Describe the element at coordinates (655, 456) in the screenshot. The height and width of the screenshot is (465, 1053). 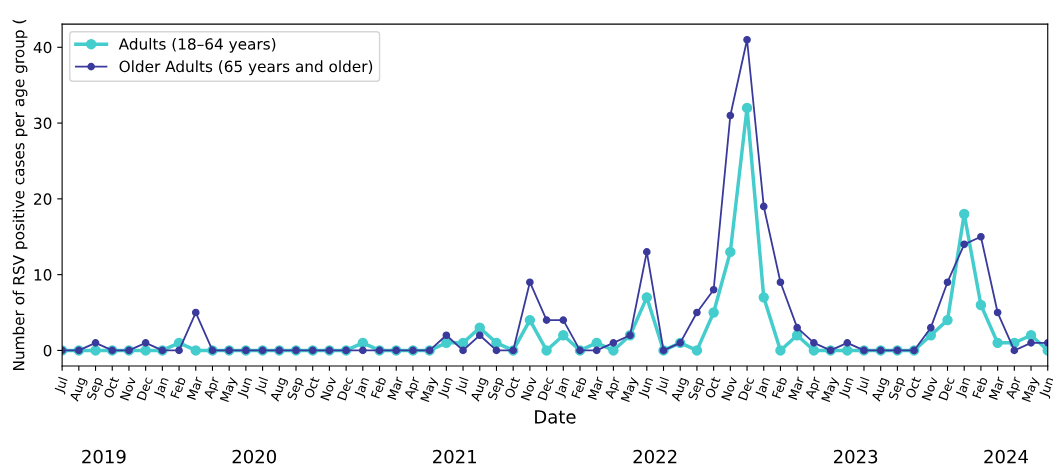
I see `text: 2022` at that location.